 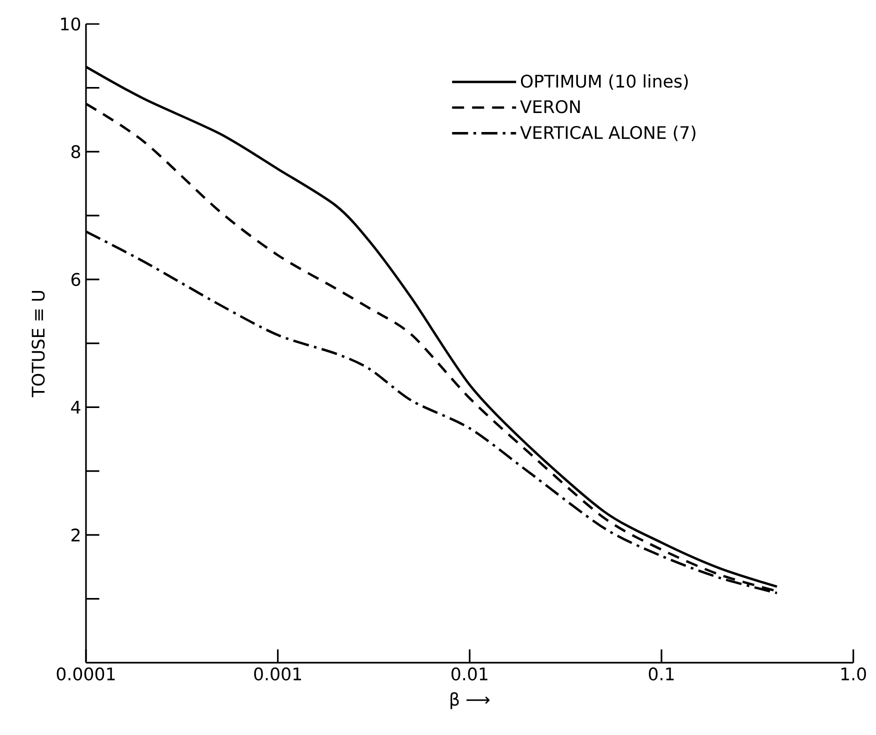 I want to click on x-axis-title: β ⟶, so click(x=470, y=701).